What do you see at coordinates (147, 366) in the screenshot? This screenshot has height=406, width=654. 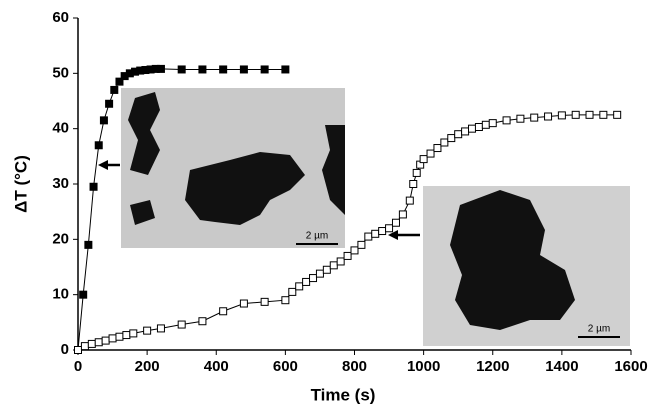 I see `x-tick-label: 200` at bounding box center [147, 366].